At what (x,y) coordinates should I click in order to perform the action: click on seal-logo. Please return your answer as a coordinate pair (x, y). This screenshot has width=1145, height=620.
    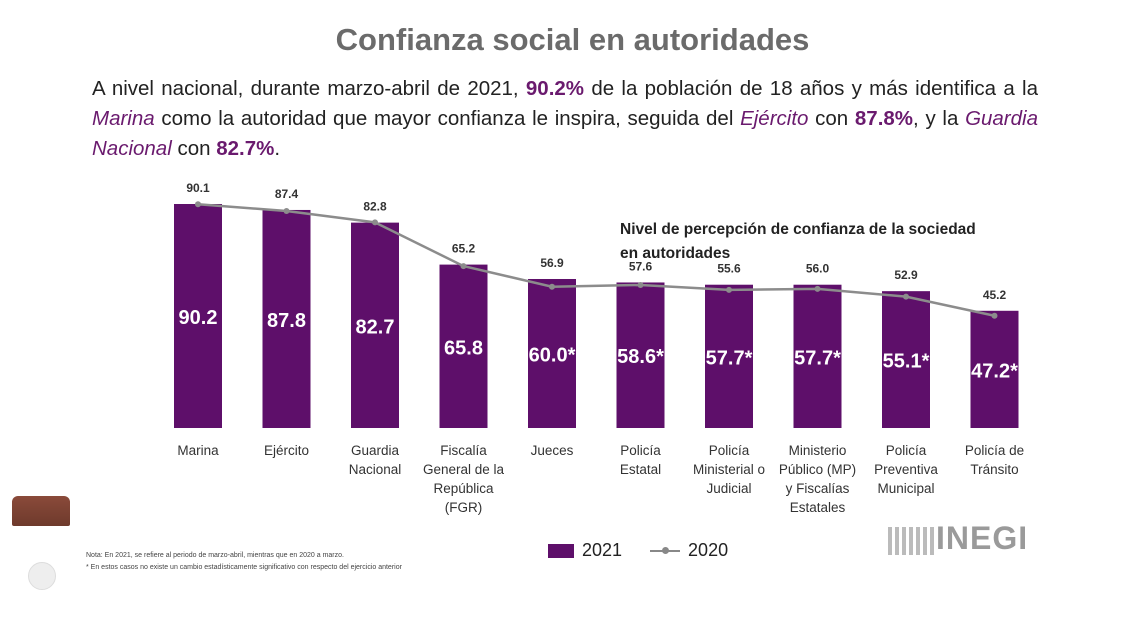
    Looking at the image, I should click on (42, 576).